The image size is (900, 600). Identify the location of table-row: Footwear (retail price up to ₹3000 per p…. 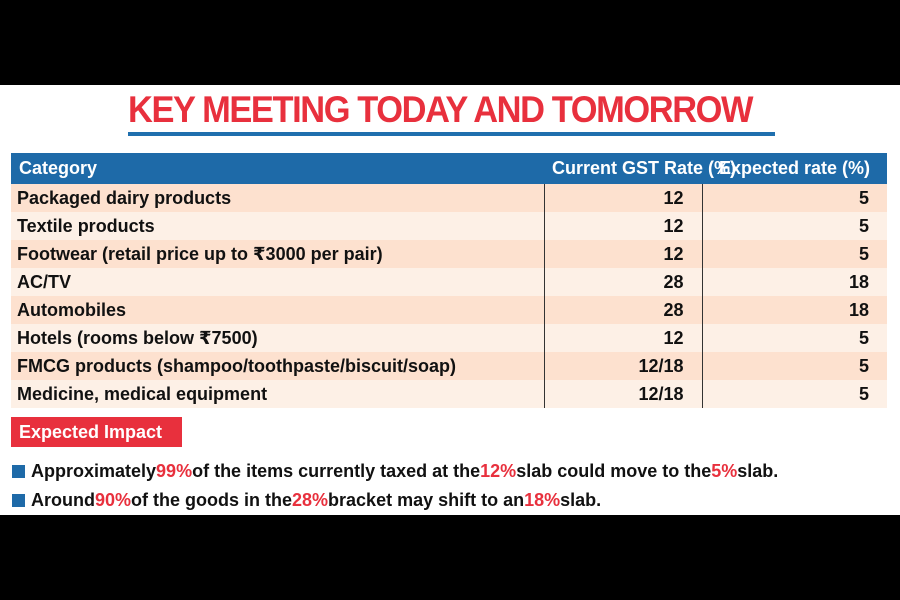
(449, 254).